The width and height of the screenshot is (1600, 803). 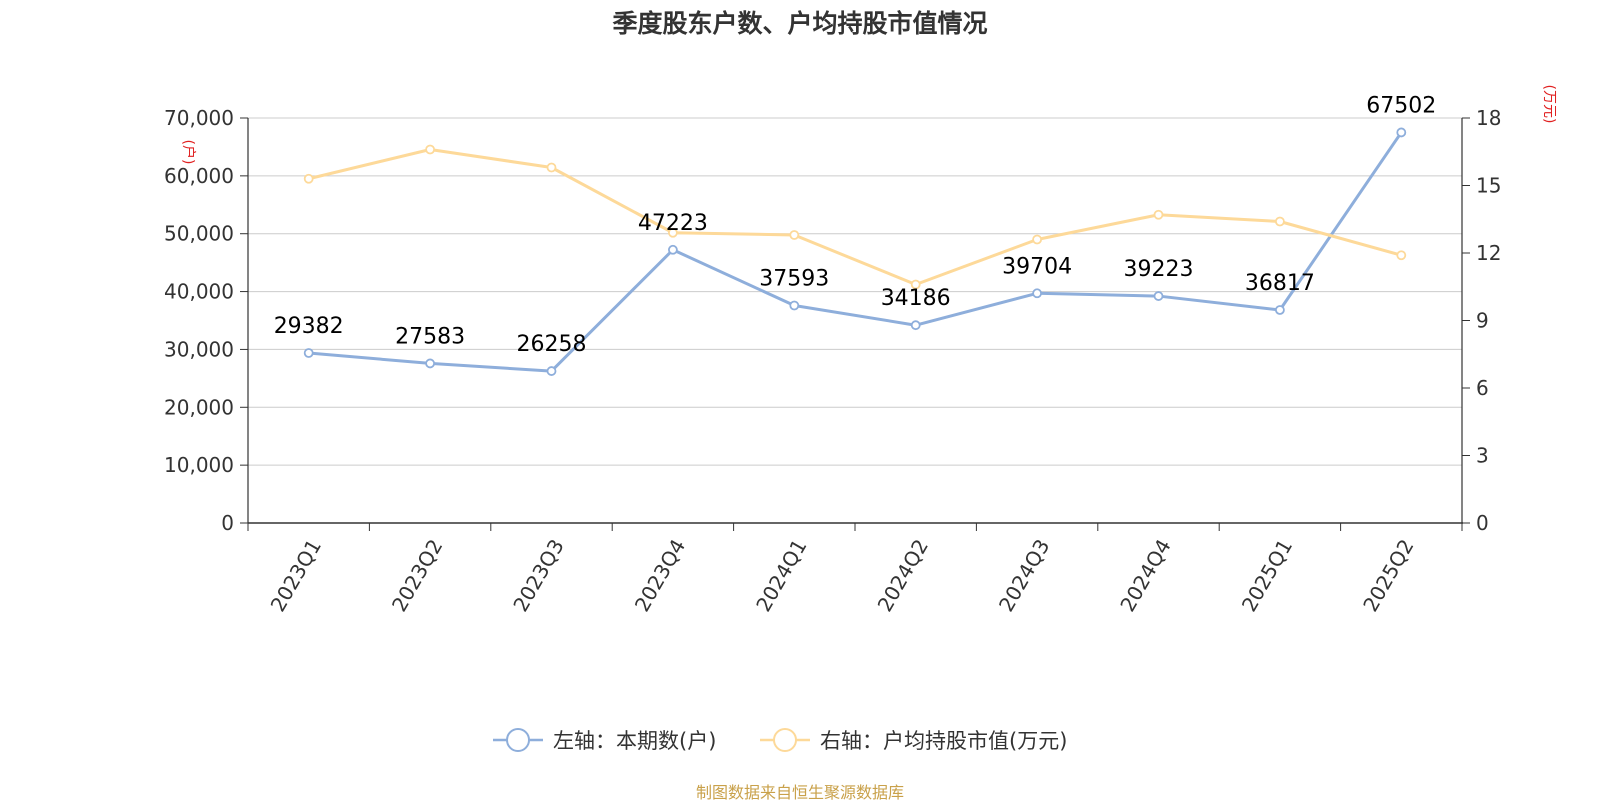 What do you see at coordinates (1488, 118) in the screenshot?
I see `right-axis-tick-label: 18` at bounding box center [1488, 118].